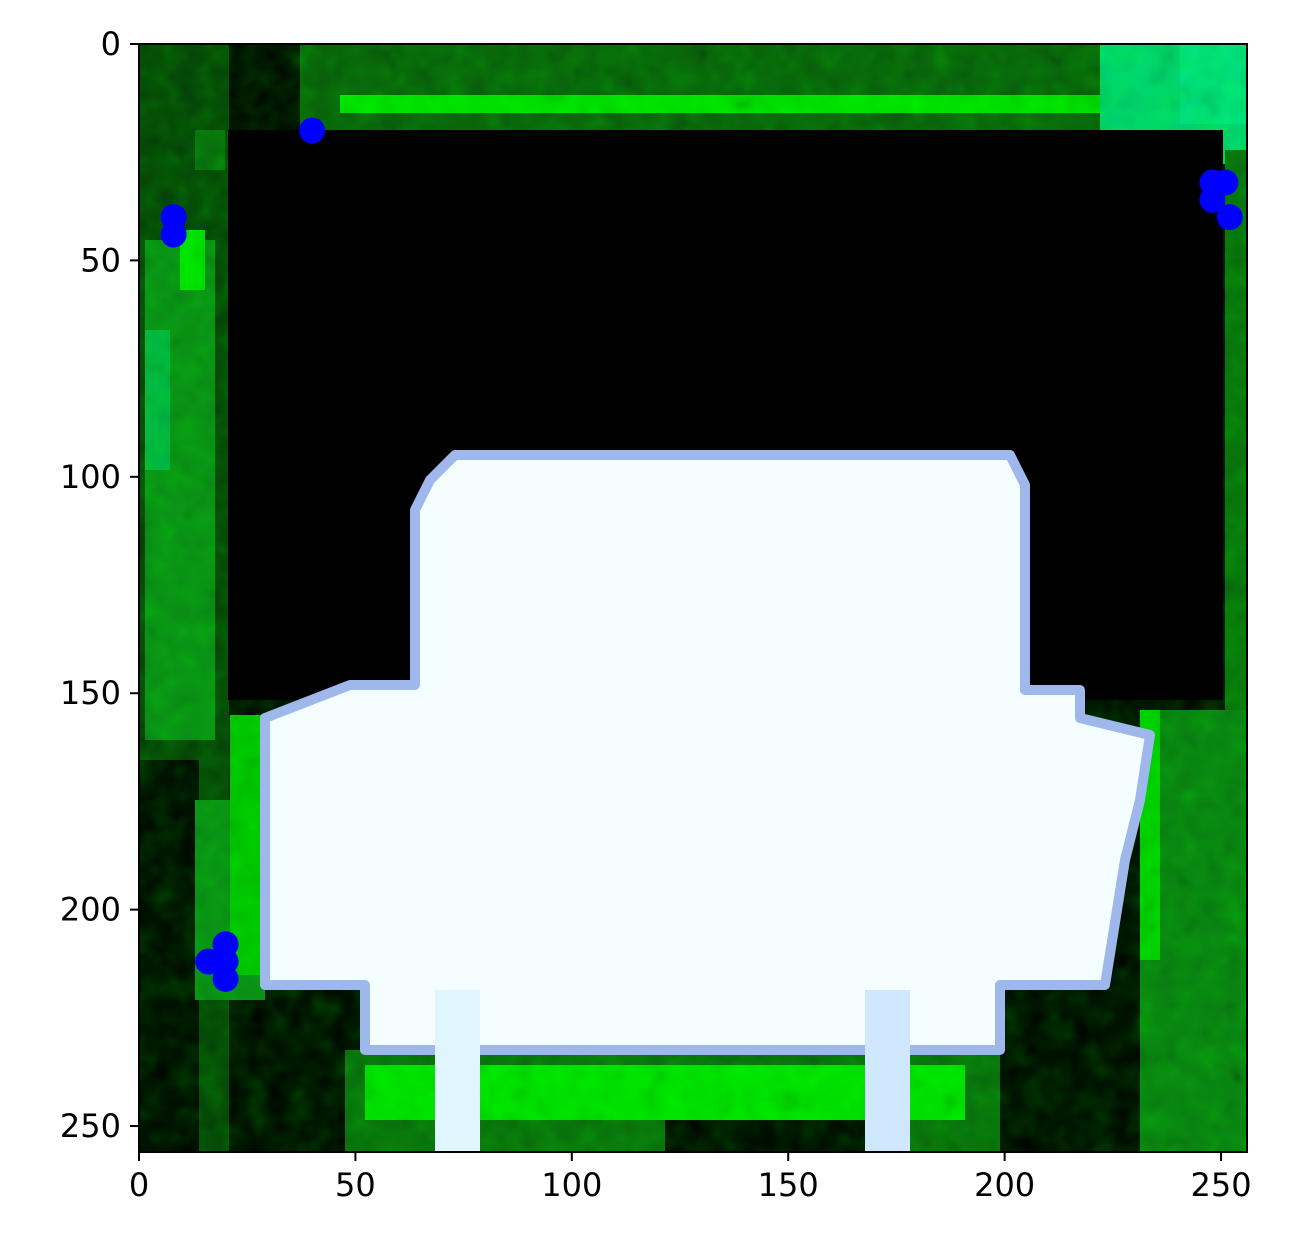 Image resolution: width=1293 pixels, height=1251 pixels. What do you see at coordinates (111, 44) in the screenshot?
I see `y-tick-label: 0` at bounding box center [111, 44].